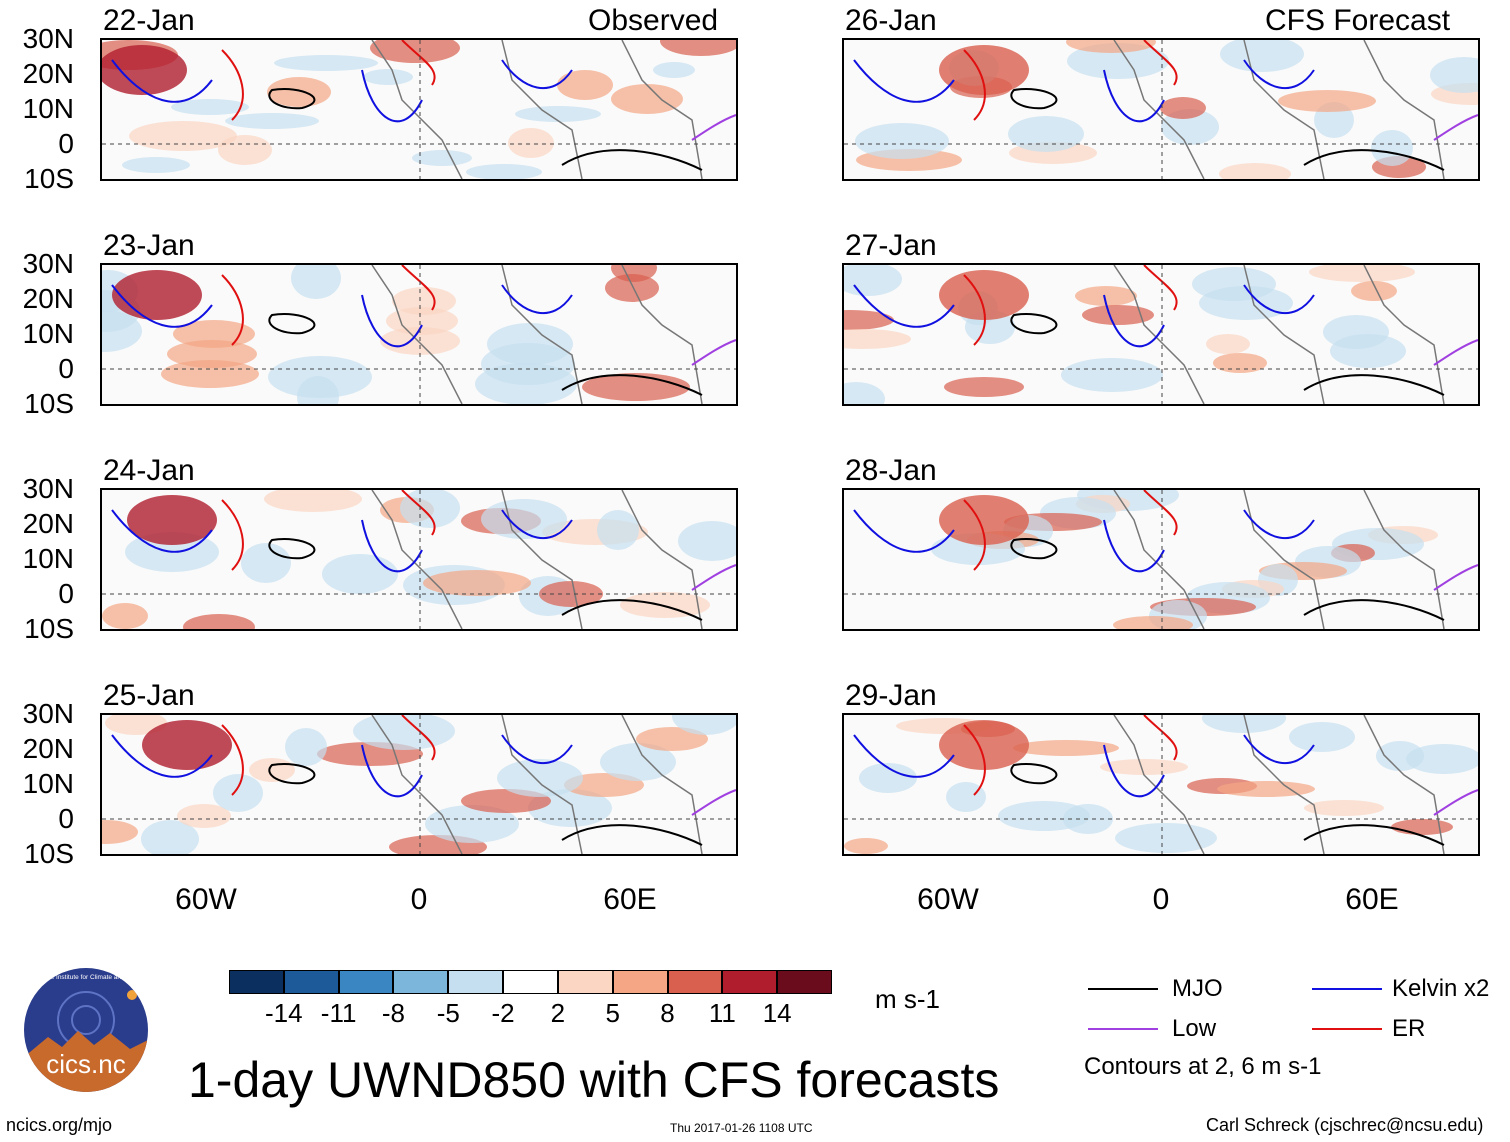  What do you see at coordinates (653, 20) in the screenshot?
I see `observed-heading: Observed` at bounding box center [653, 20].